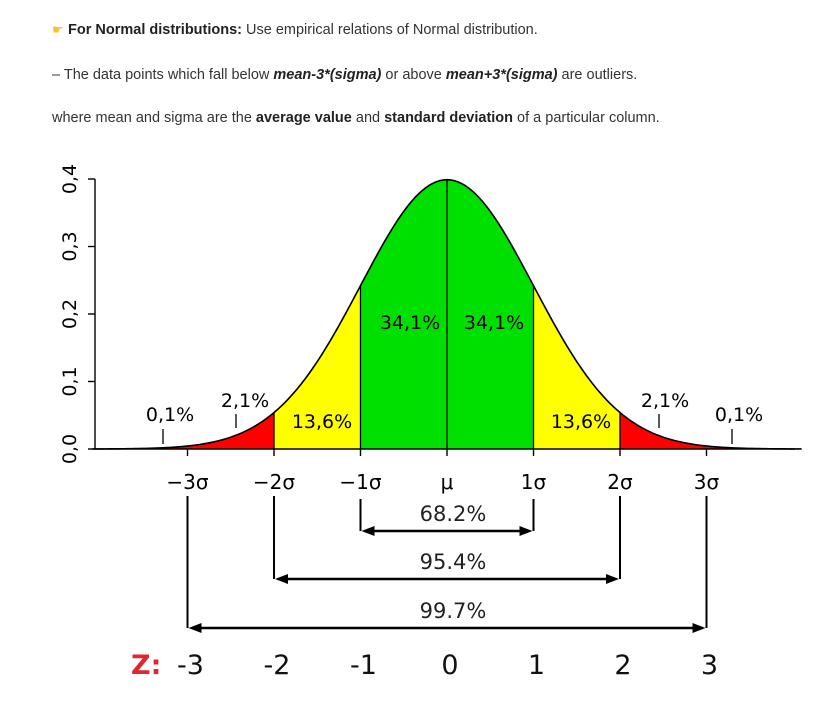  What do you see at coordinates (665, 401) in the screenshot?
I see `percent-label-2-right: 2,1%` at bounding box center [665, 401].